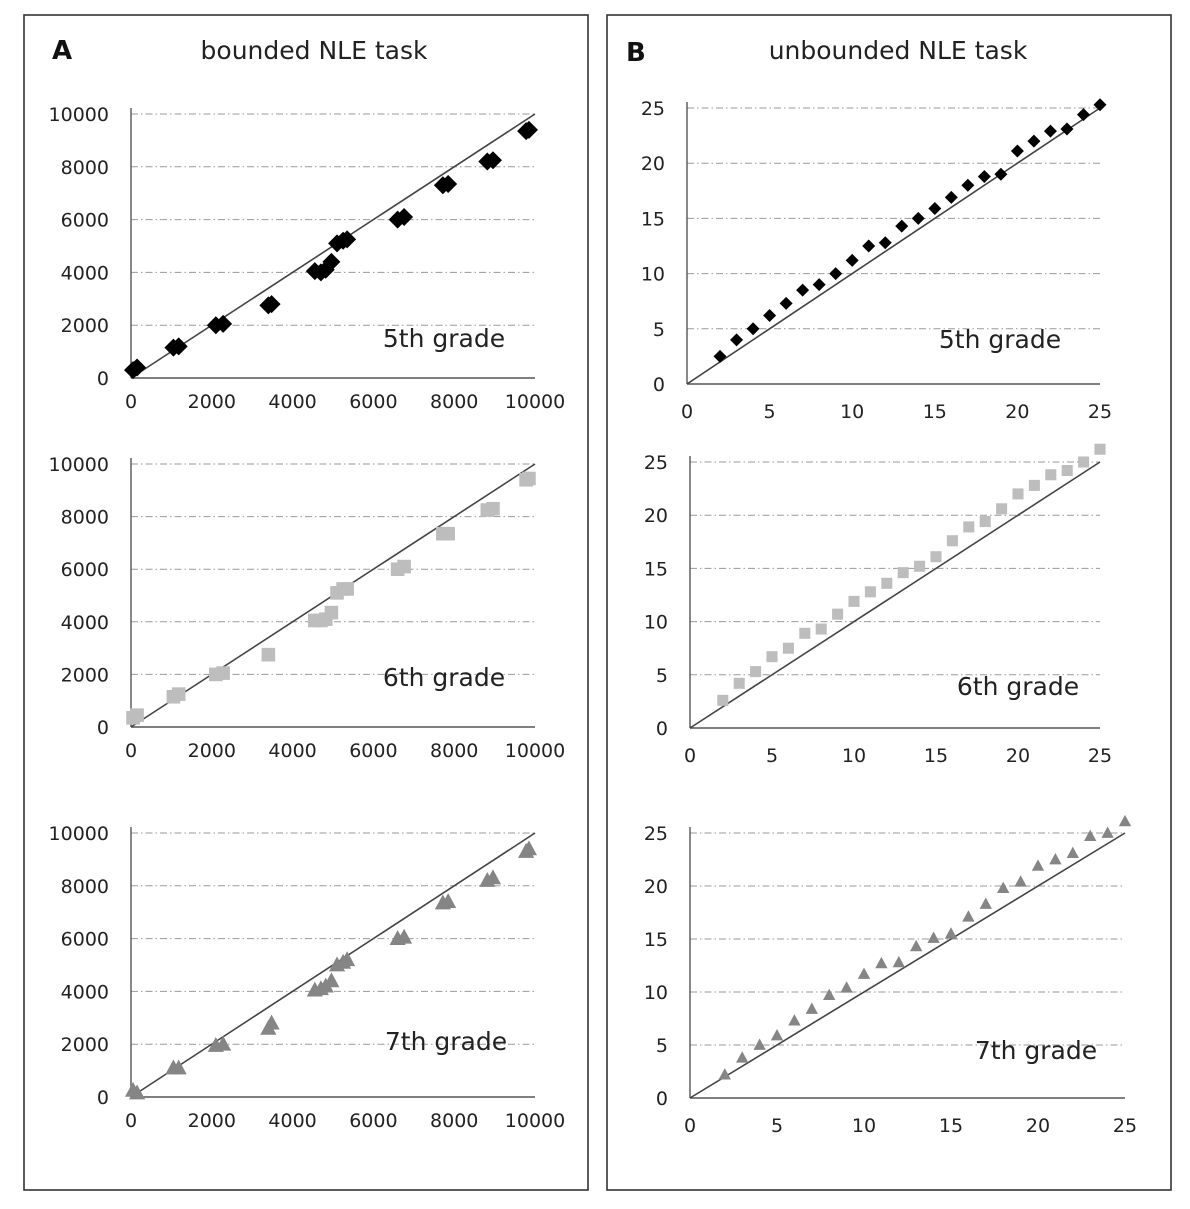 The height and width of the screenshot is (1209, 1190). I want to click on y-tick-label: 4000, so click(85, 992).